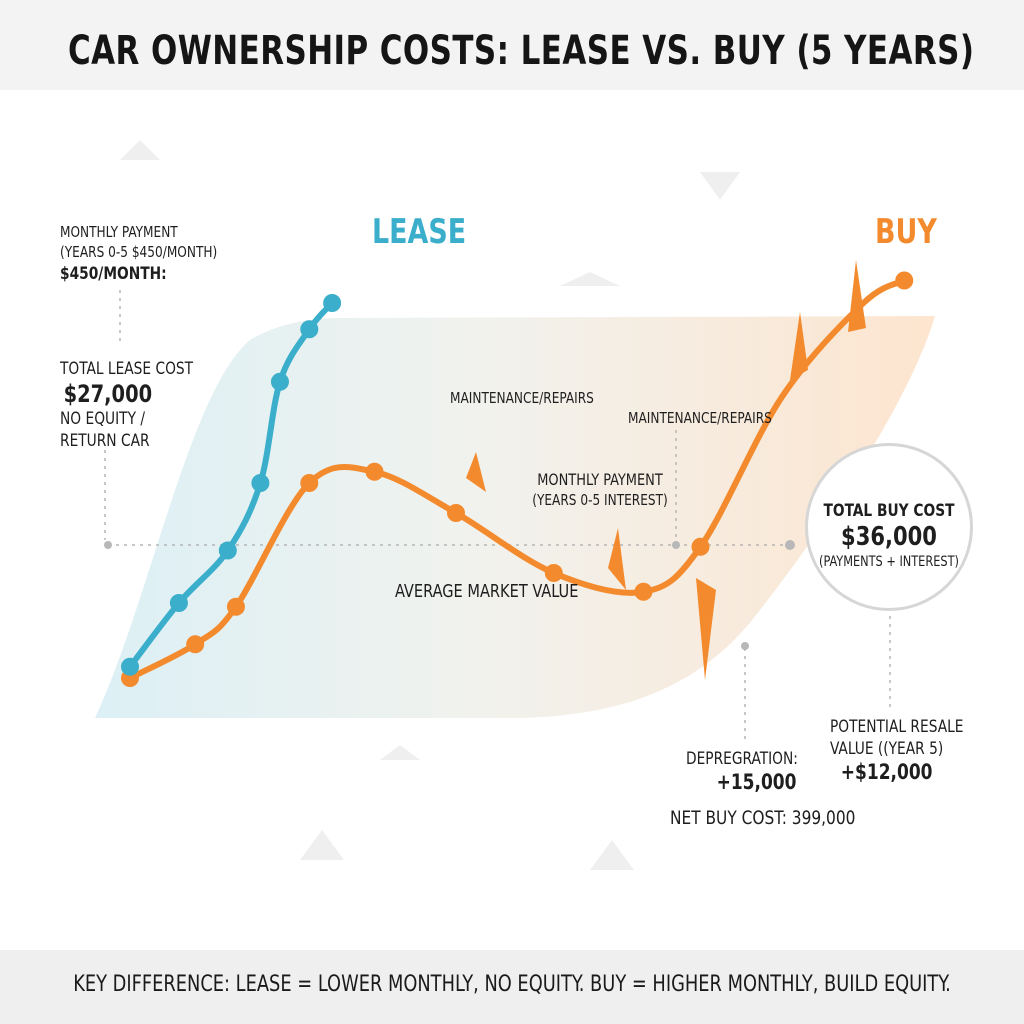  I want to click on annotation-line: VALUE ((YEAR 5), so click(887, 749).